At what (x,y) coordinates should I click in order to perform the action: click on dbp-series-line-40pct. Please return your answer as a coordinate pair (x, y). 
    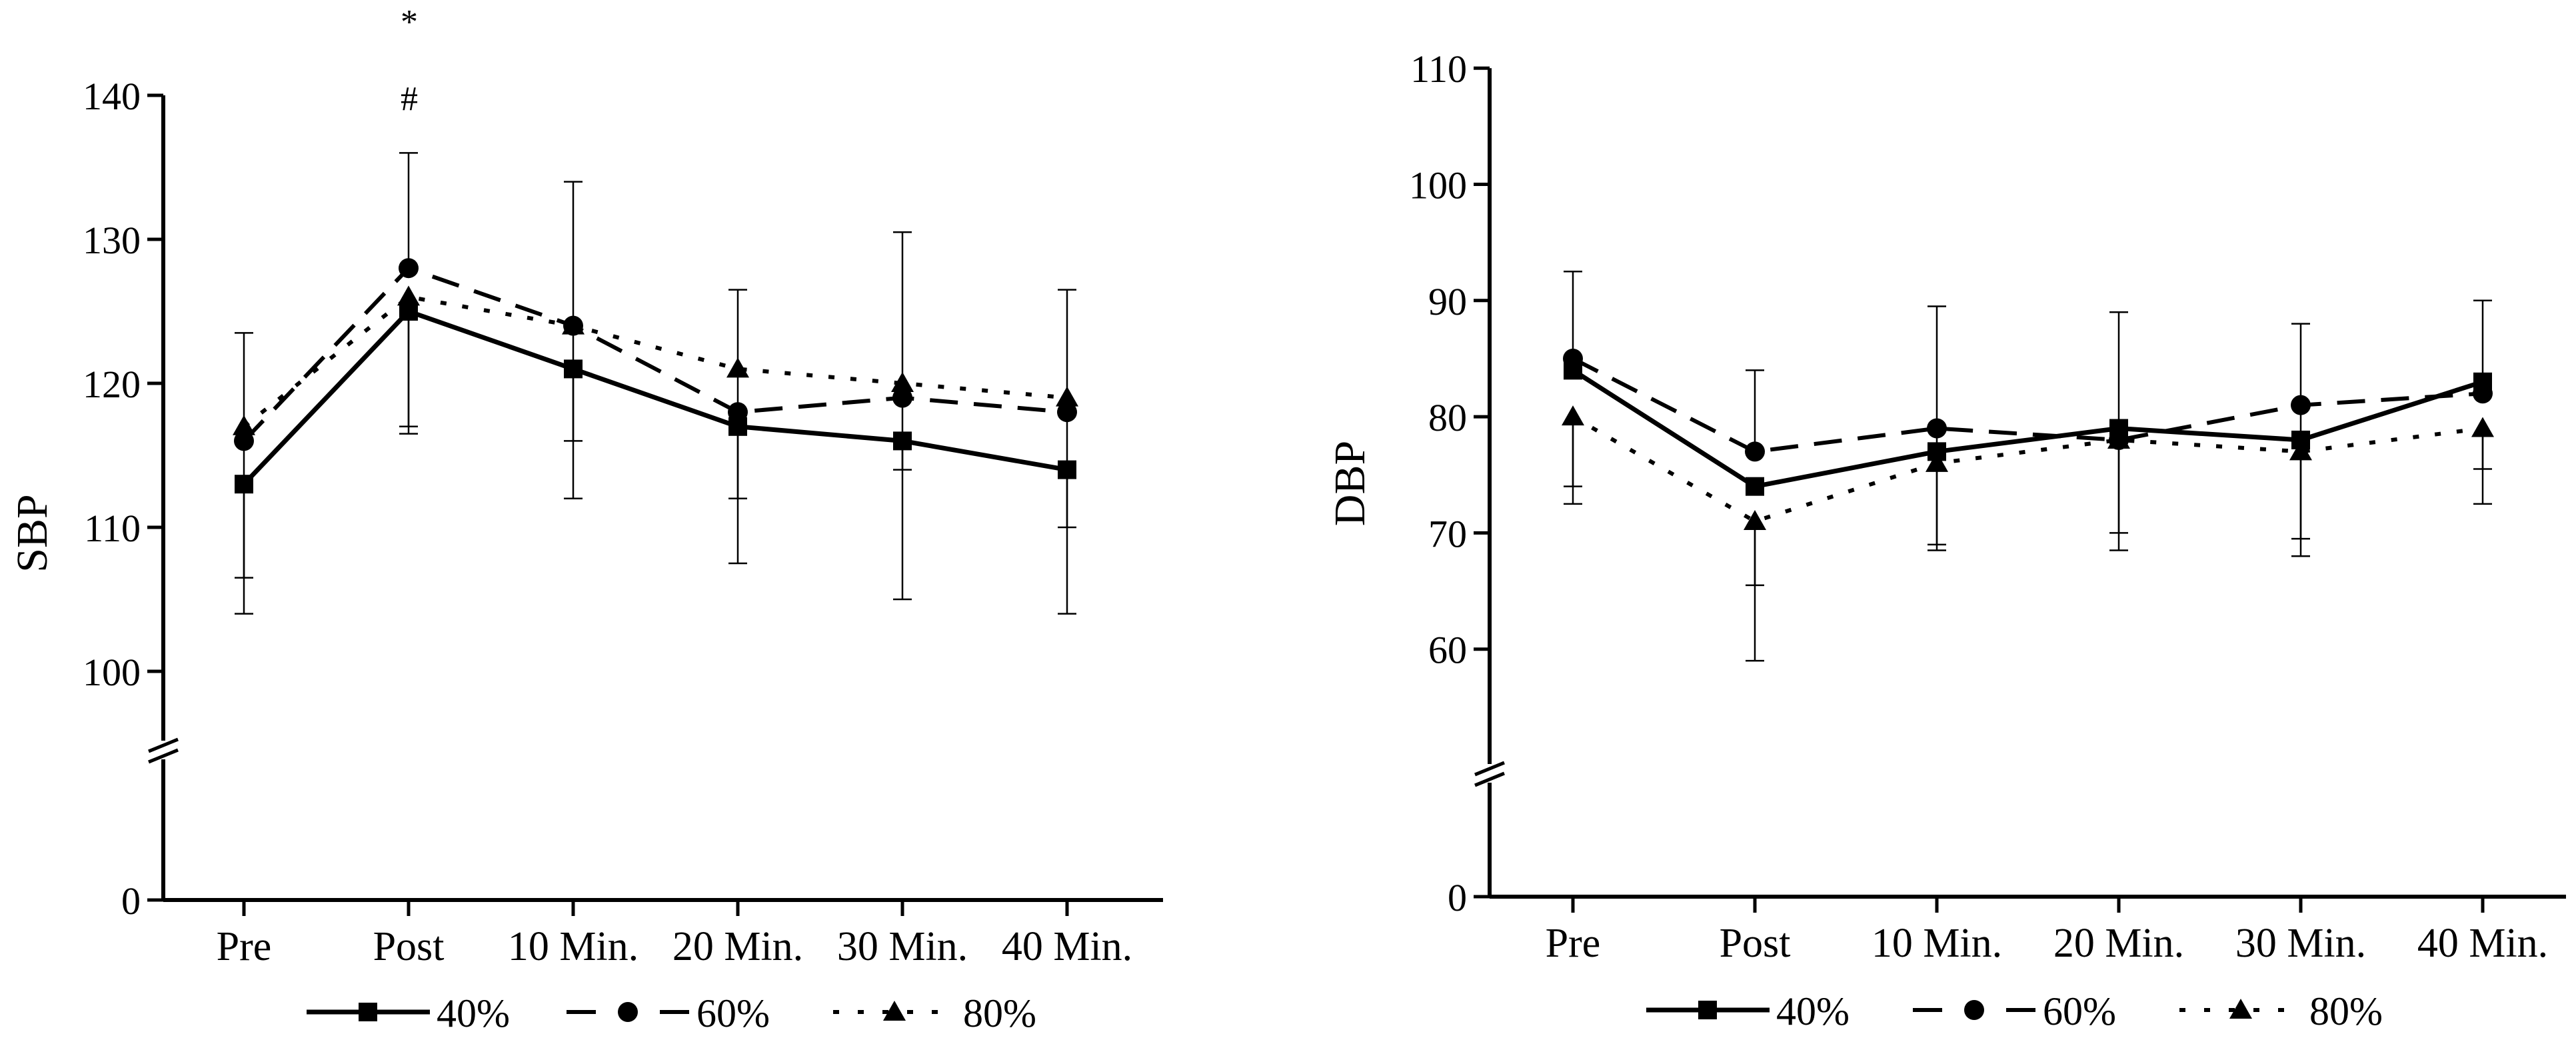
    Looking at the image, I should click on (2028, 428).